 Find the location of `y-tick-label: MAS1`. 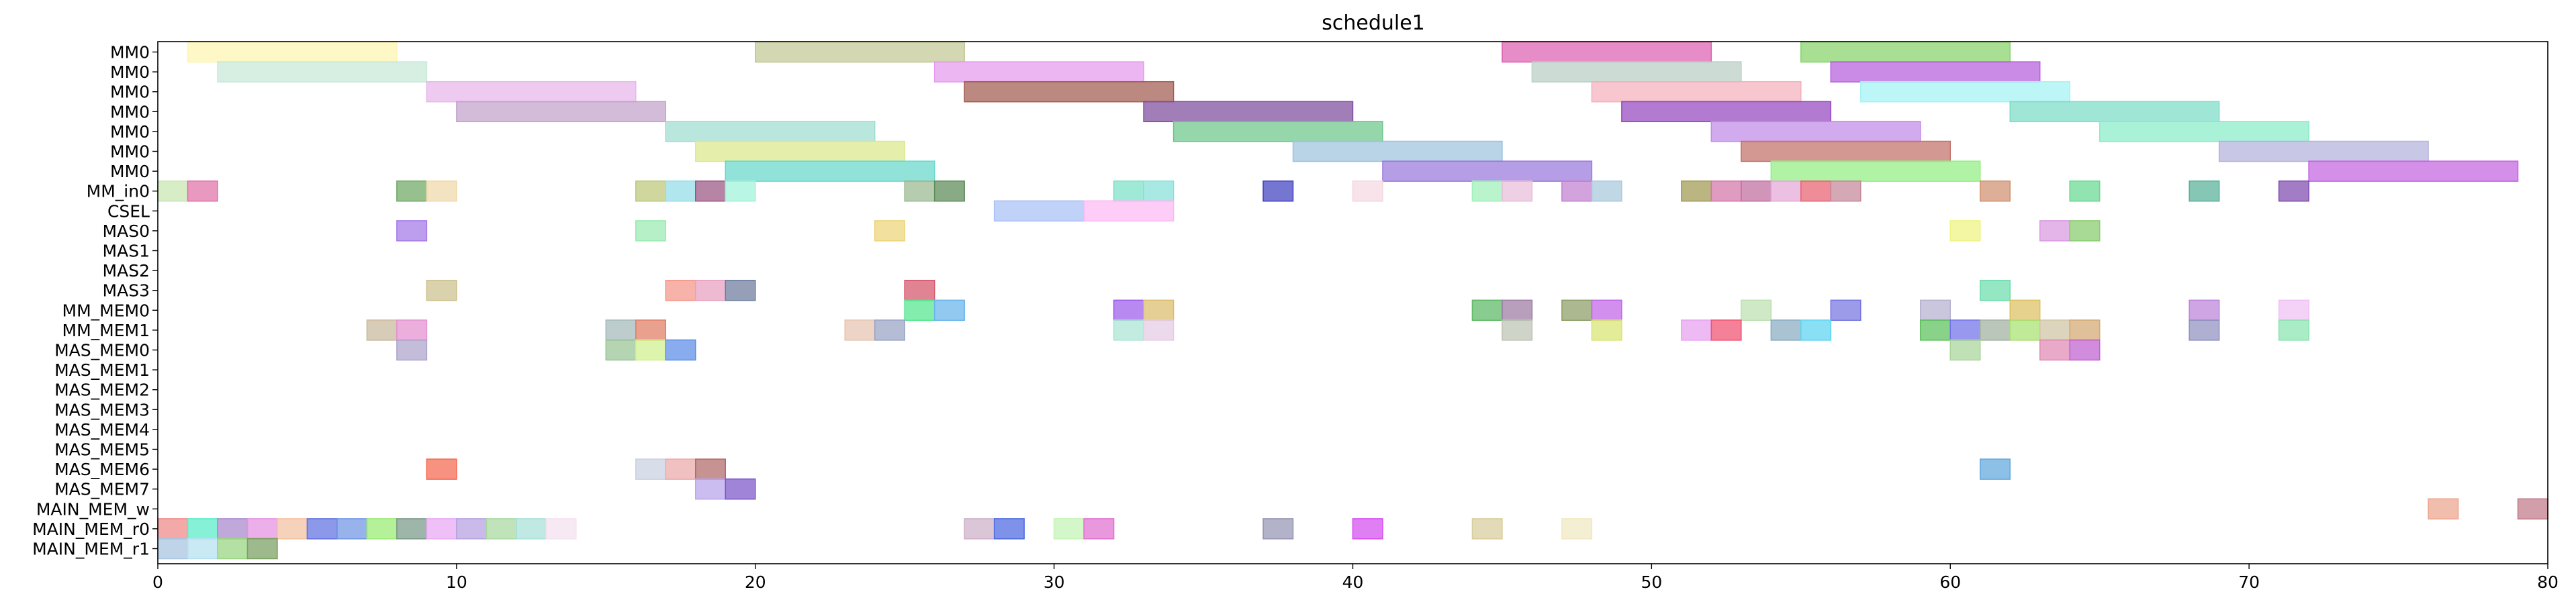

y-tick-label: MAS1 is located at coordinates (126, 251).